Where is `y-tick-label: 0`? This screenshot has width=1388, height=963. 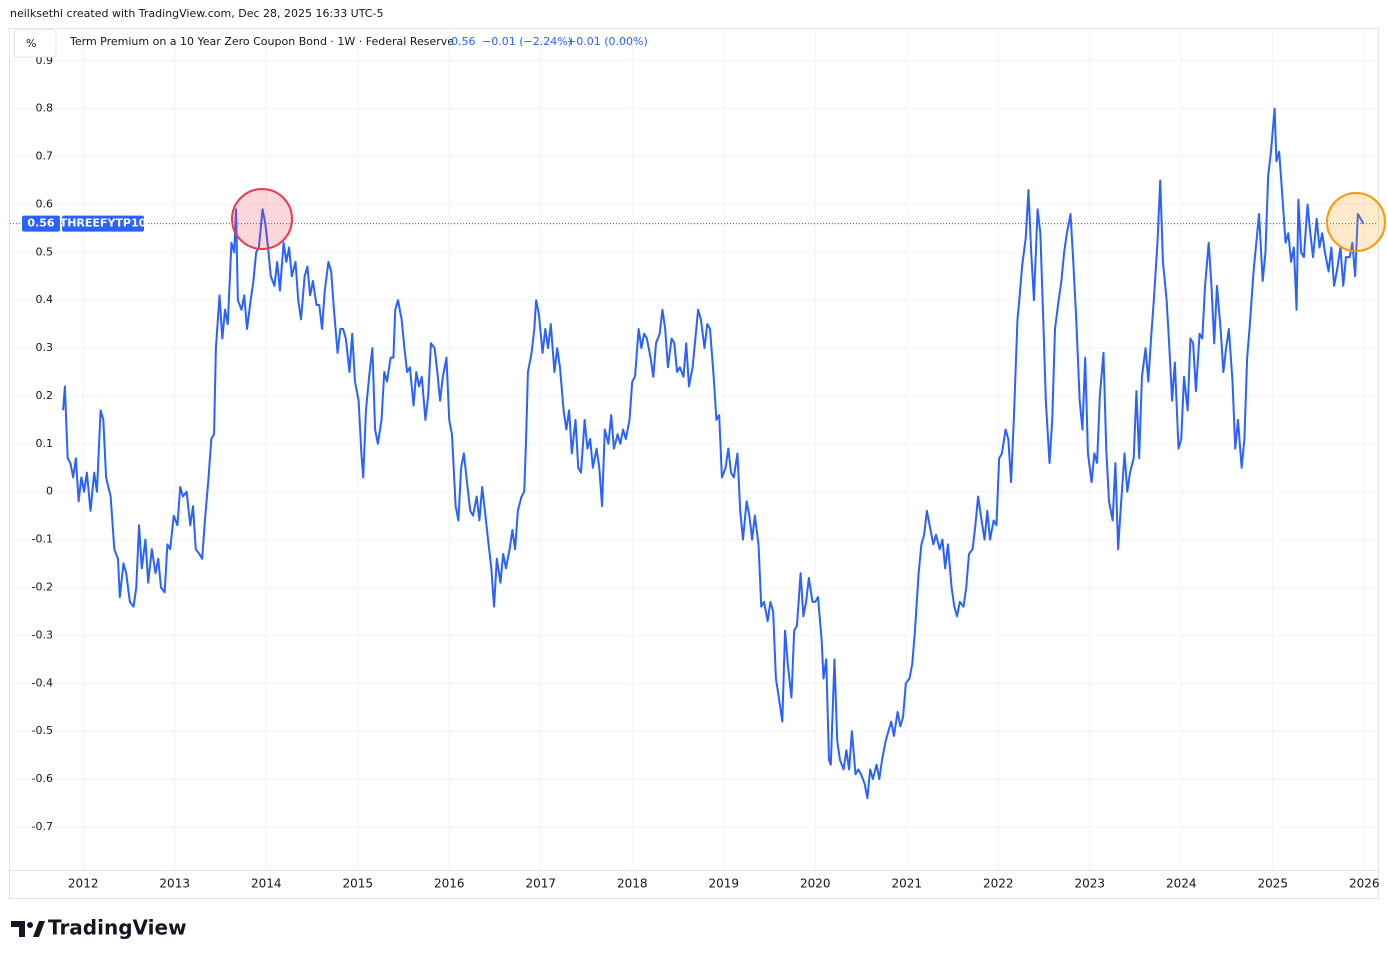
y-tick-label: 0 is located at coordinates (49, 491).